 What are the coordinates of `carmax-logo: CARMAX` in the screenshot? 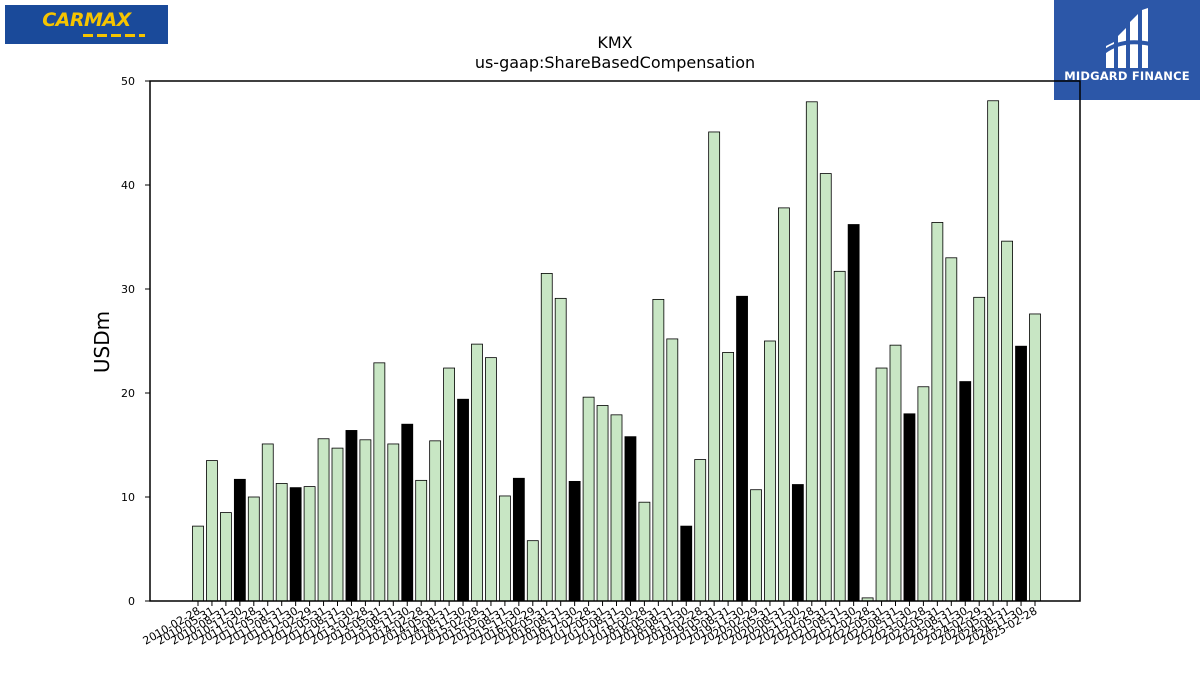 It's located at (86, 24).